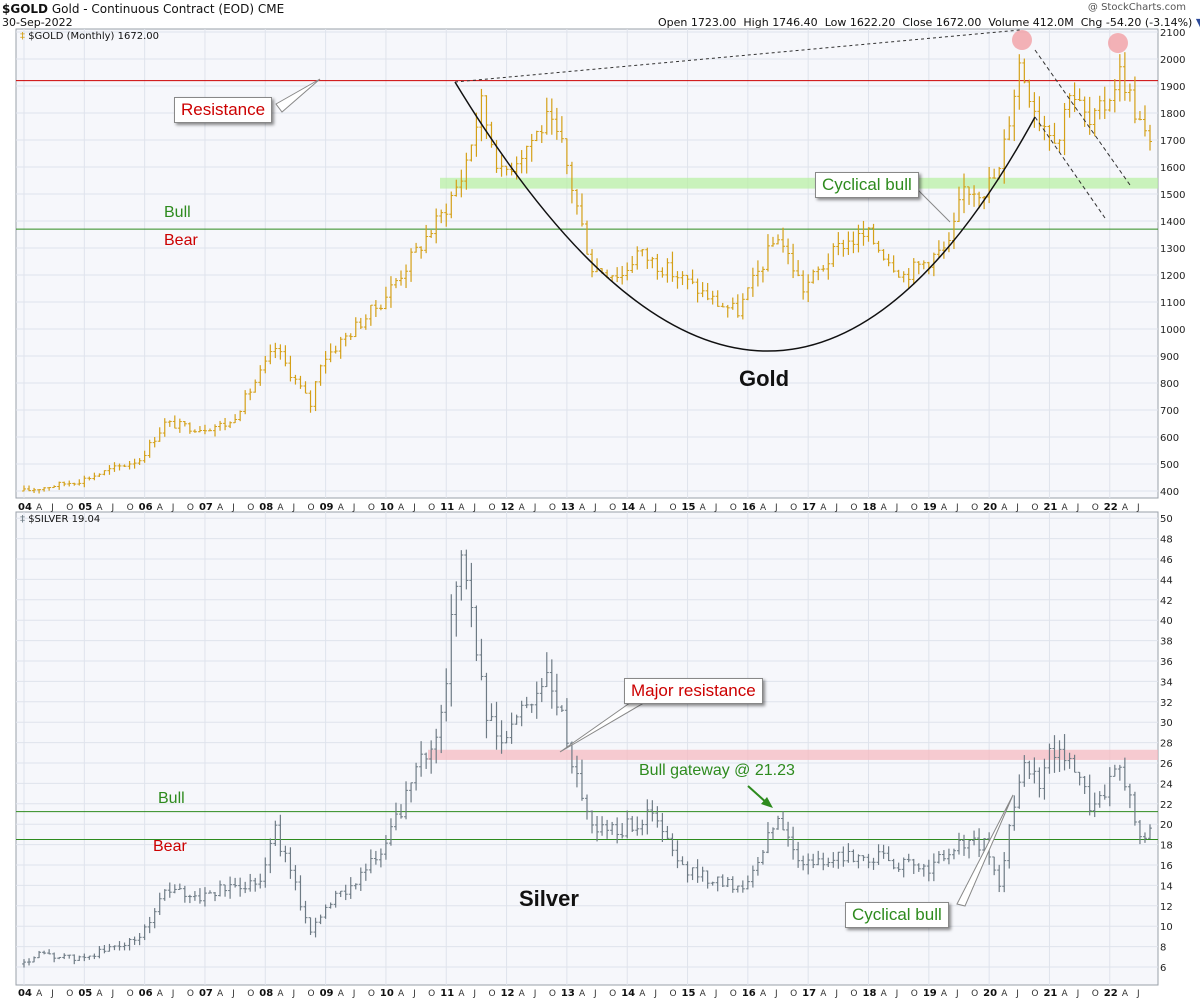  I want to click on y-tick-label: 1300, so click(1172, 249).